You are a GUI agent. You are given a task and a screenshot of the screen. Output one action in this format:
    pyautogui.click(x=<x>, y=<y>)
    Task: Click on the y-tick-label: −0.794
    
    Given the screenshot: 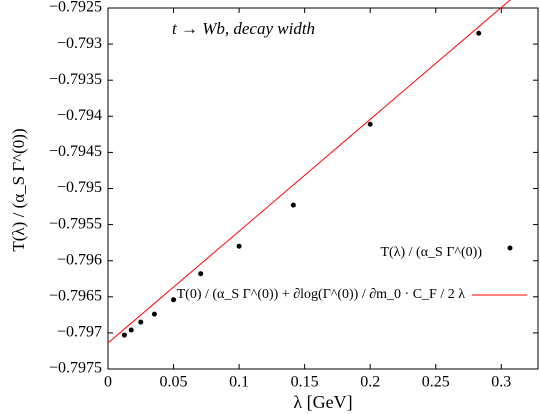 What is the action you would take?
    pyautogui.click(x=79, y=115)
    